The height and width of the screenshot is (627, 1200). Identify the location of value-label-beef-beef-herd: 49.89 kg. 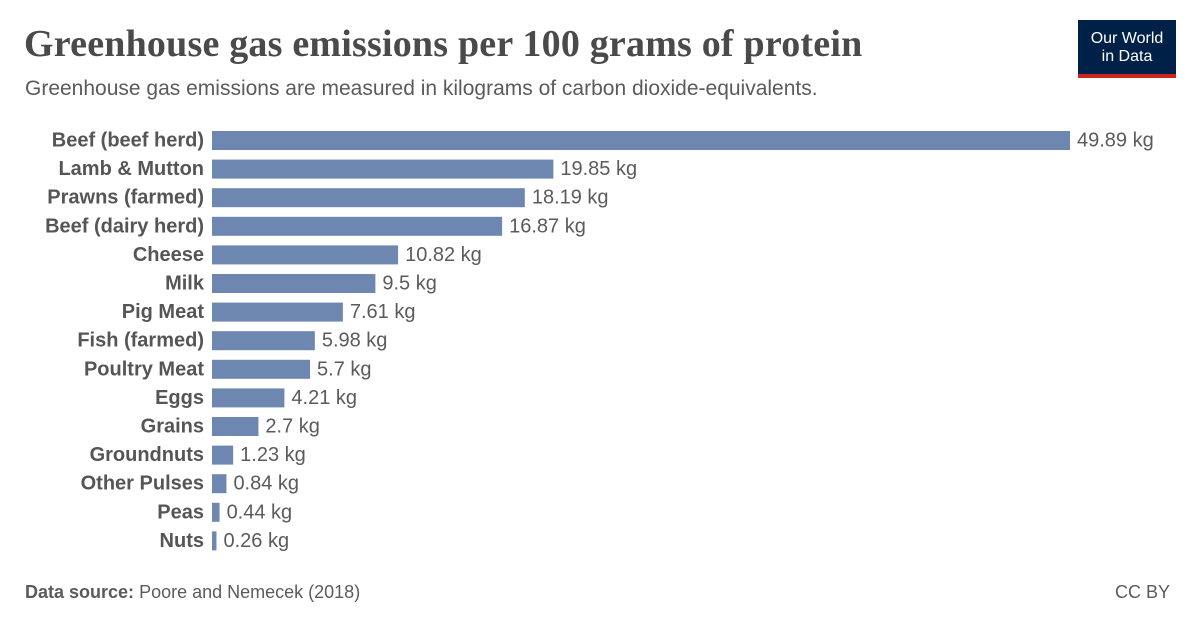
(1115, 141).